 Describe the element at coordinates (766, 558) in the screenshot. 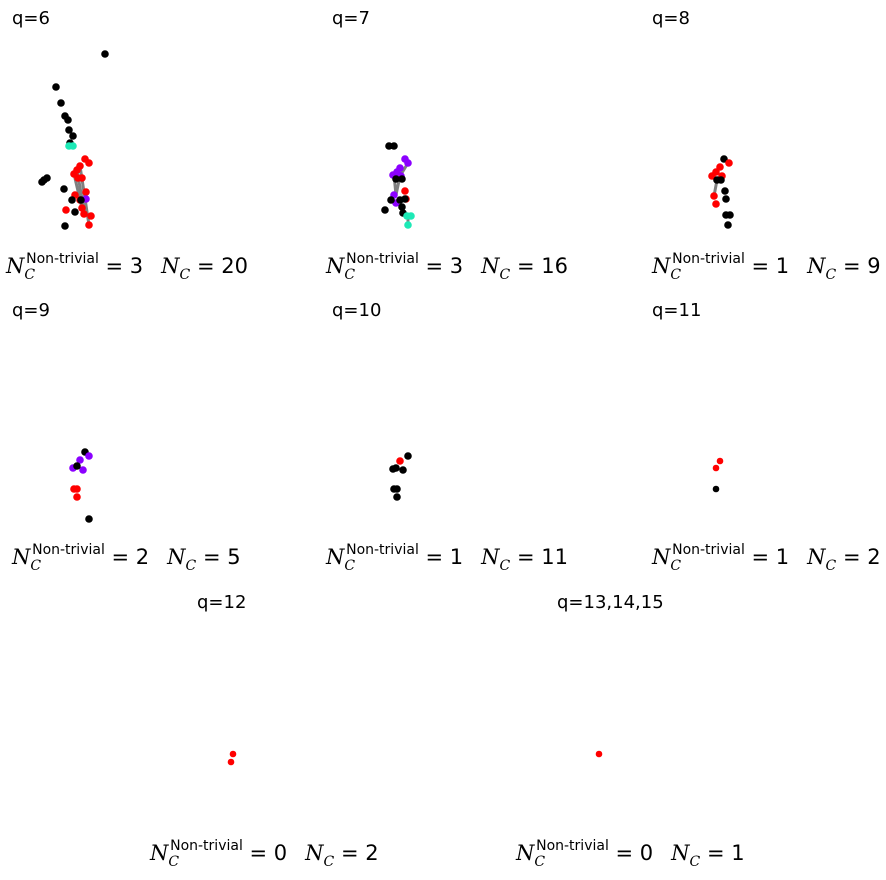

I see `panel-count-label: NCNon-trivial = 1 NC = 2` at that location.